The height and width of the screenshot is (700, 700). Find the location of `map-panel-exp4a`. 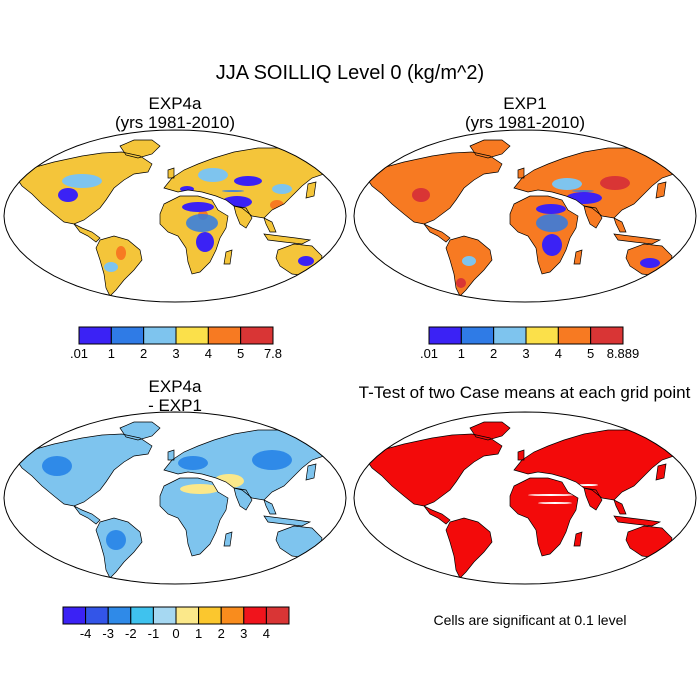

map-panel-exp4a is located at coordinates (175, 216).